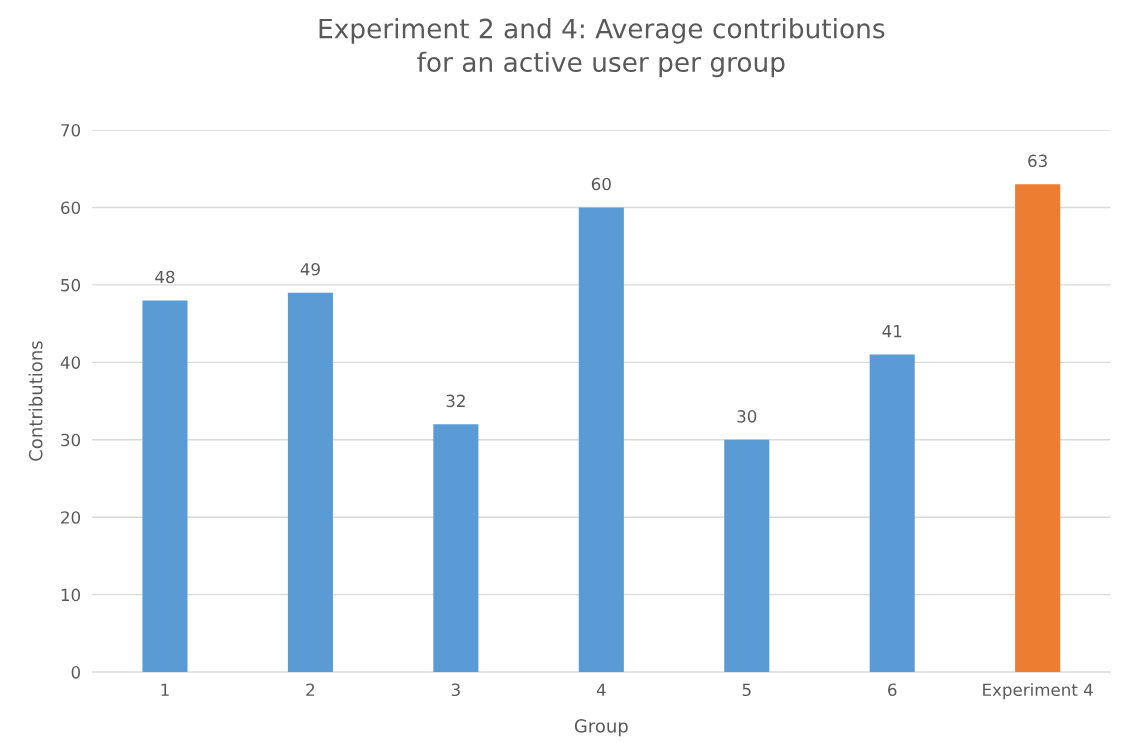  Describe the element at coordinates (746, 690) in the screenshot. I see `x-tick-label: 5` at that location.